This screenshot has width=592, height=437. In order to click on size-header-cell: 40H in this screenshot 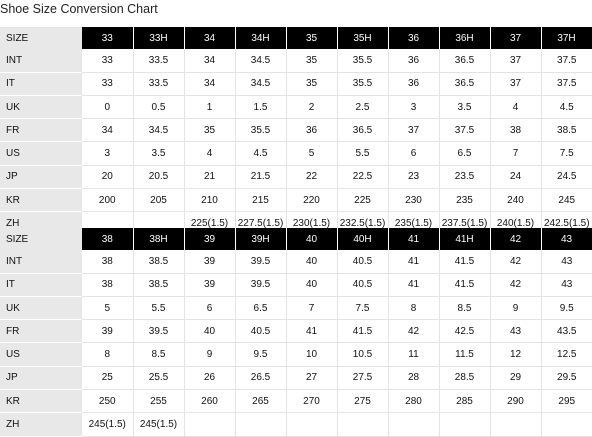, I will do `click(363, 239)`.